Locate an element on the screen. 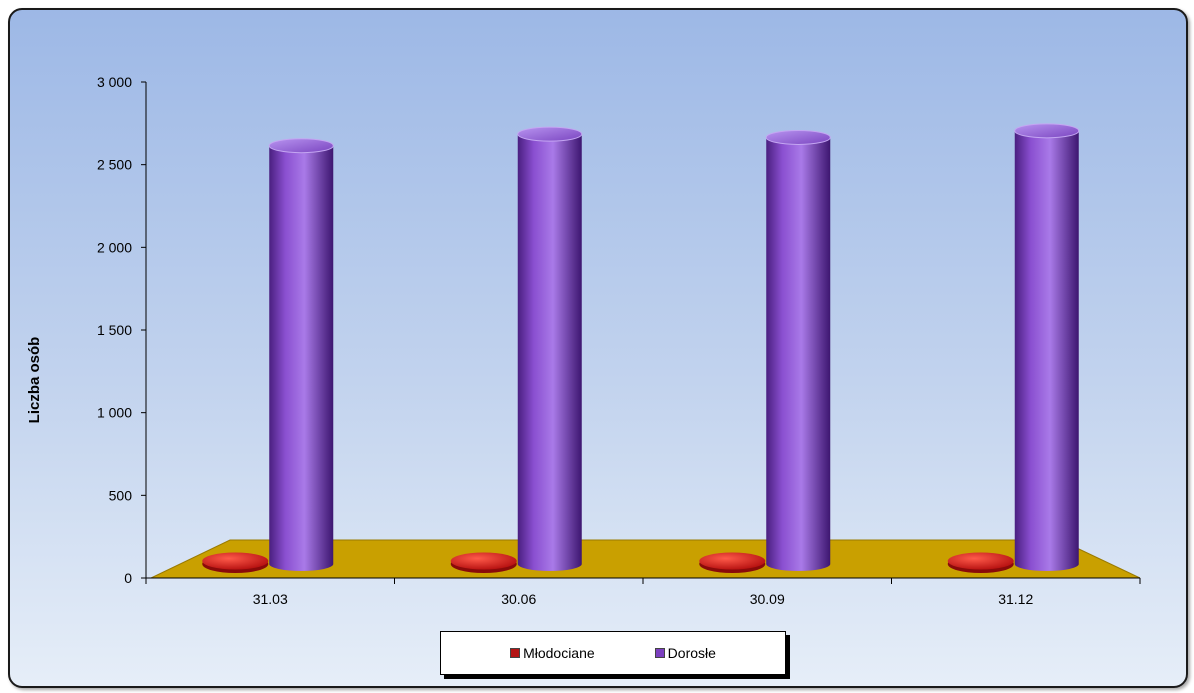 The height and width of the screenshot is (693, 1194). y-tick-label: 2 000 is located at coordinates (114, 247).